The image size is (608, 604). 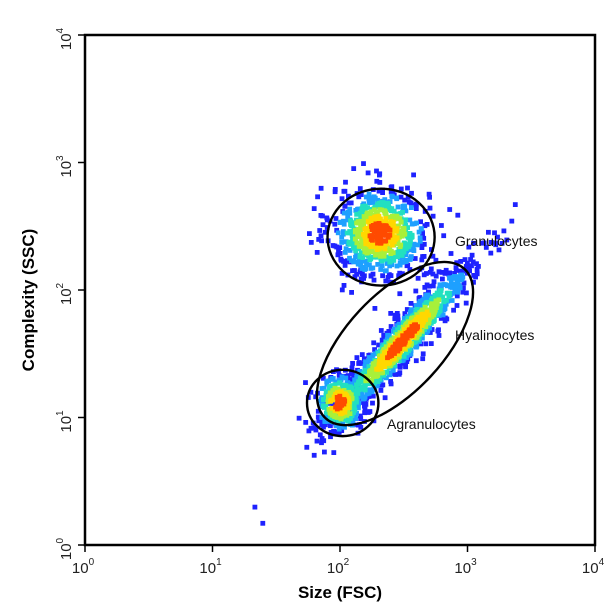 What do you see at coordinates (390, 312) in the screenshot?
I see `population-gates` at bounding box center [390, 312].